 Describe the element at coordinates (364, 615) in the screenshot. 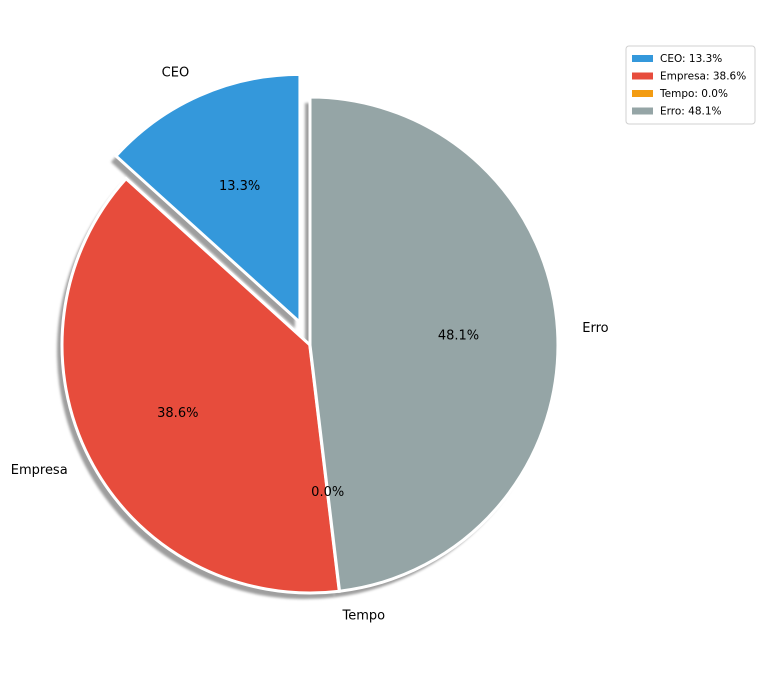

I see `slice-label-tempo: Tempo` at that location.